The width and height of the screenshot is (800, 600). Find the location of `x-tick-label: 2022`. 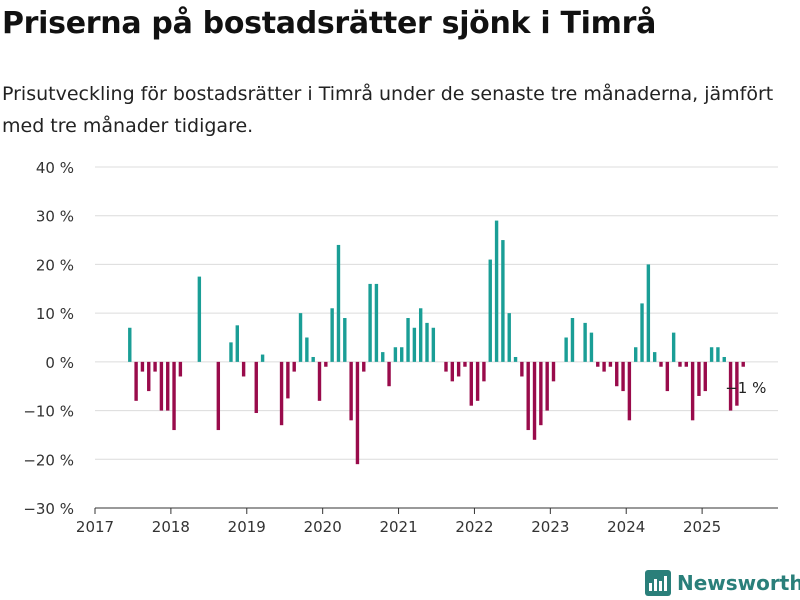

x-tick-label: 2022 is located at coordinates (474, 527).